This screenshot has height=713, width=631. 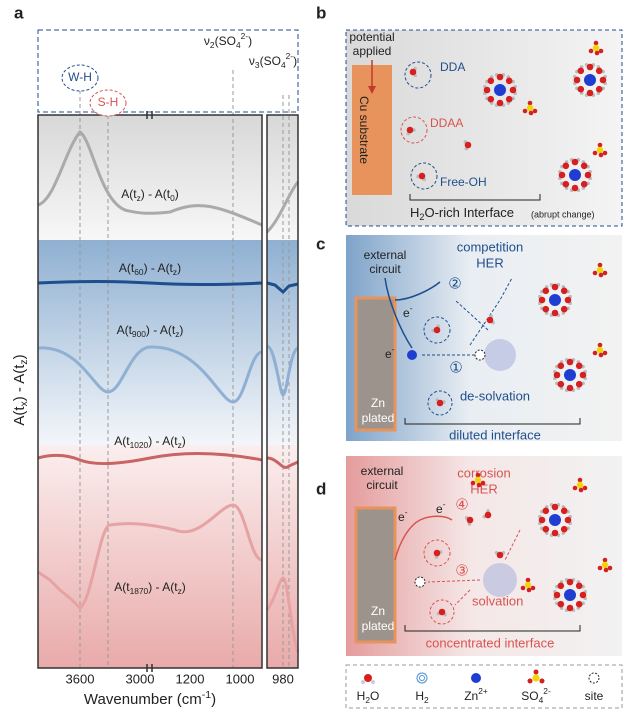 I want to click on text-part: 4, so click(x=541, y=700).